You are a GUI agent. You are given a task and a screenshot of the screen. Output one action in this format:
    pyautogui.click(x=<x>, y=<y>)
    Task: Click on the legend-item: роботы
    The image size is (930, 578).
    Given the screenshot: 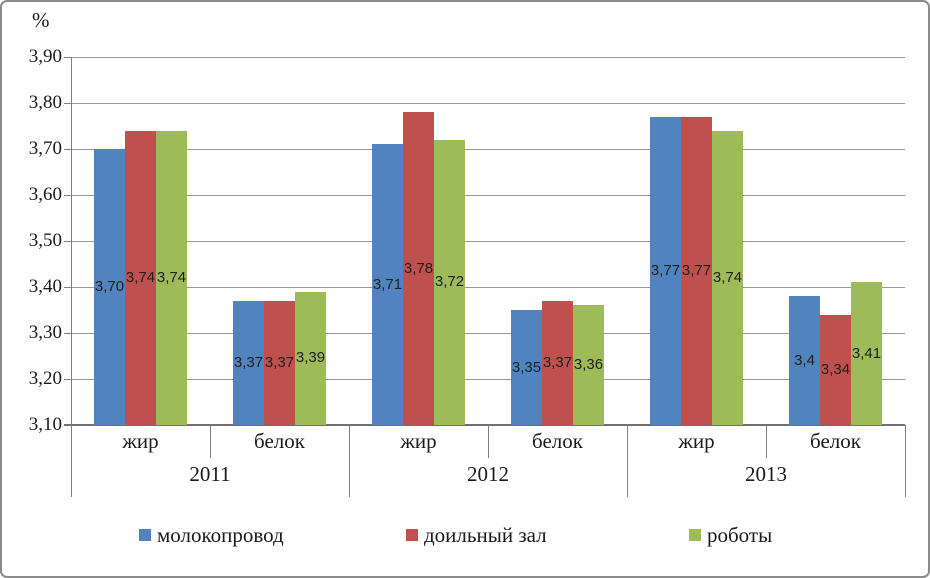 What is the action you would take?
    pyautogui.click(x=730, y=535)
    